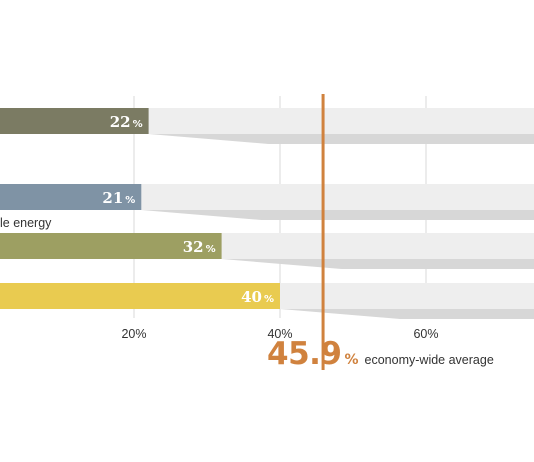 The height and width of the screenshot is (462, 534). Describe the element at coordinates (429, 360) in the screenshot. I see `average-label: economy-wide average` at that location.